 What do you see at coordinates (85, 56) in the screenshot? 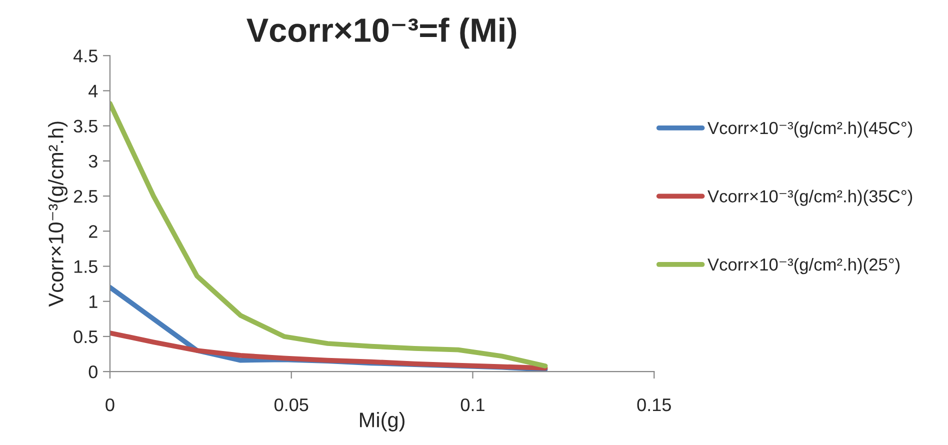
I see `y-tick-label: 4.5` at bounding box center [85, 56].